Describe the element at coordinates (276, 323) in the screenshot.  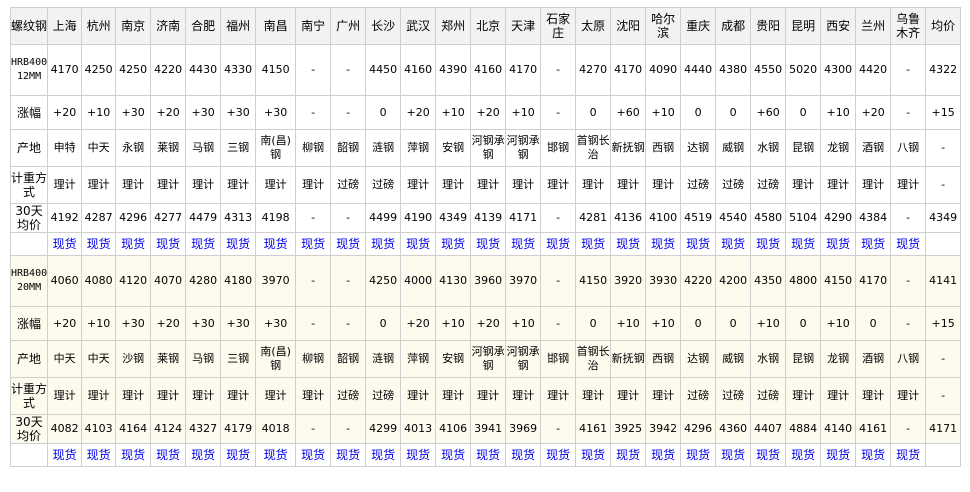
I see `change-cell: +30` at that location.